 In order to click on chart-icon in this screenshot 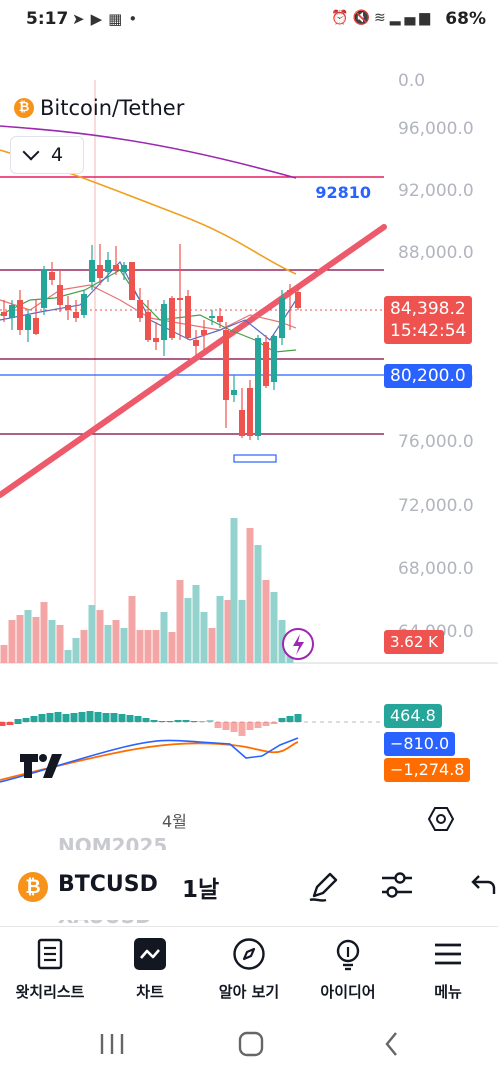, I will do `click(150, 954)`.